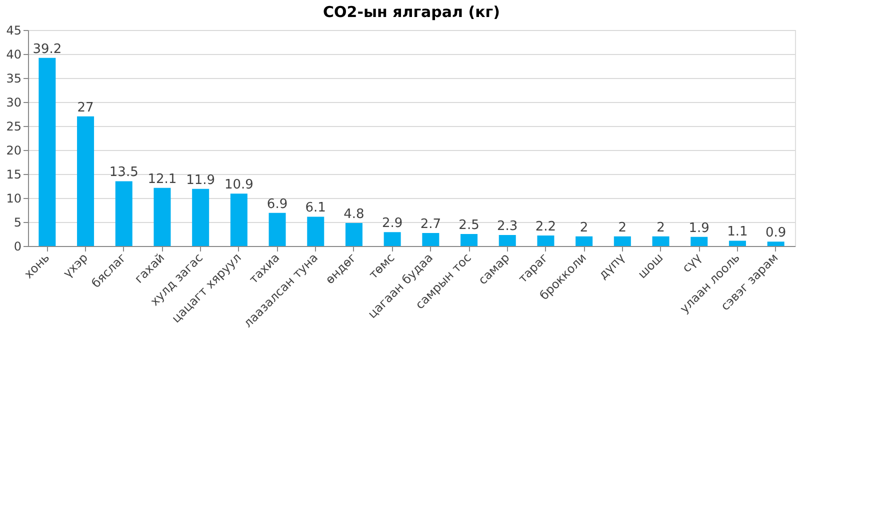 The image size is (877, 515). Describe the element at coordinates (47, 49) in the screenshot. I see `data-label: 39.2` at that location.